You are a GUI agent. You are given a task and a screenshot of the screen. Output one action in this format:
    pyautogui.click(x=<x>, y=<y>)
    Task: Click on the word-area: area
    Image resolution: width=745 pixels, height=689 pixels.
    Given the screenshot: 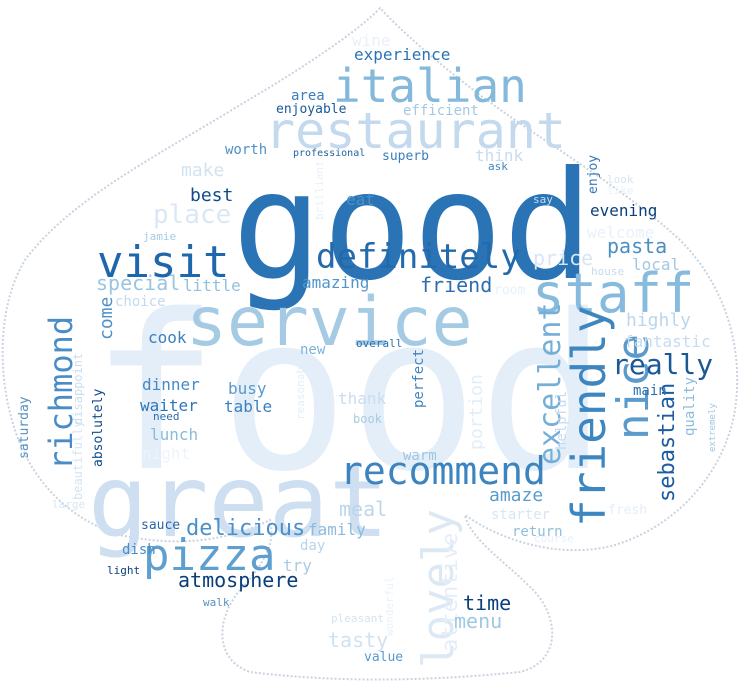 What is the action you would take?
    pyautogui.click(x=308, y=96)
    